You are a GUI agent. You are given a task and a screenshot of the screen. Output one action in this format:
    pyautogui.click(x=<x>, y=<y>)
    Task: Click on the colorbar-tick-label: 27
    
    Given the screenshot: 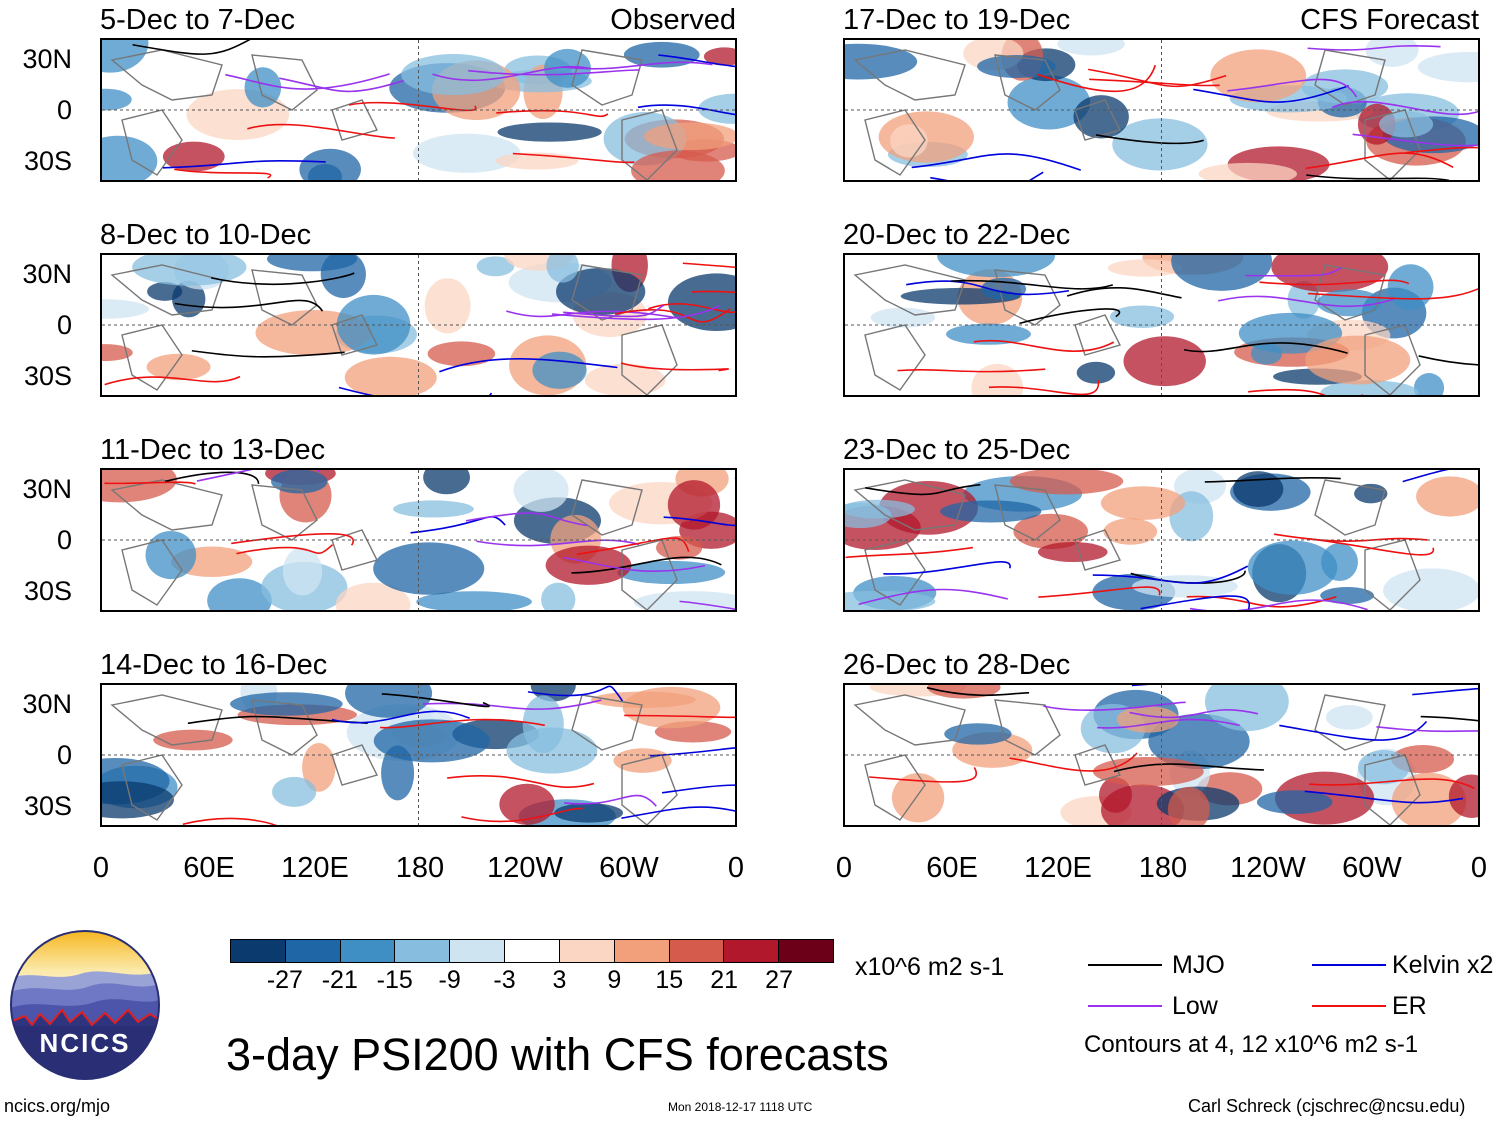 What is the action you would take?
    pyautogui.click(x=779, y=980)
    